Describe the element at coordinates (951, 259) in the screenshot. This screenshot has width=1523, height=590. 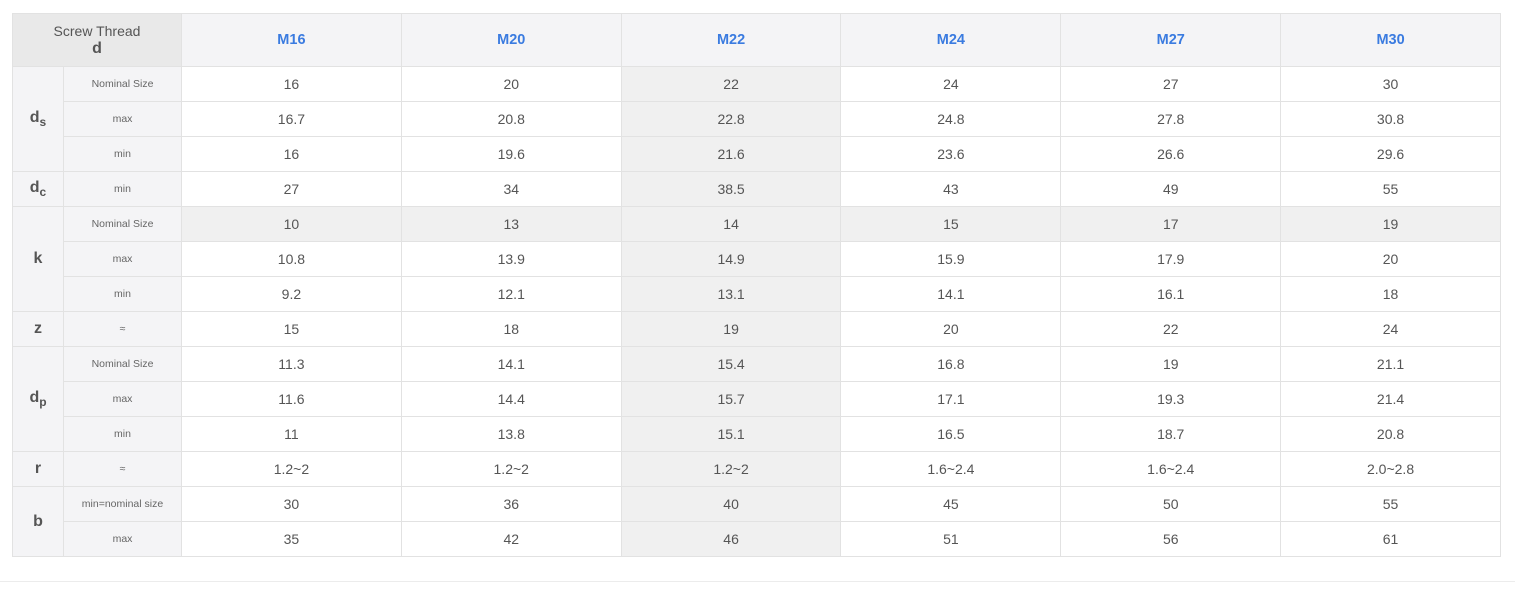
I see `value-cell: 15.9` at that location.